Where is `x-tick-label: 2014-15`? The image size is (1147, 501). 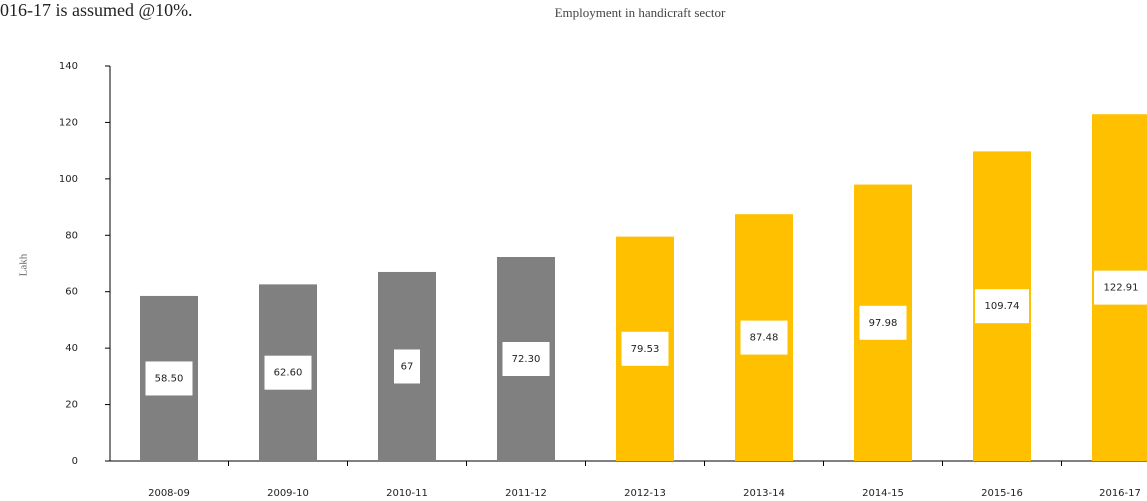
x-tick-label: 2014-15 is located at coordinates (883, 493).